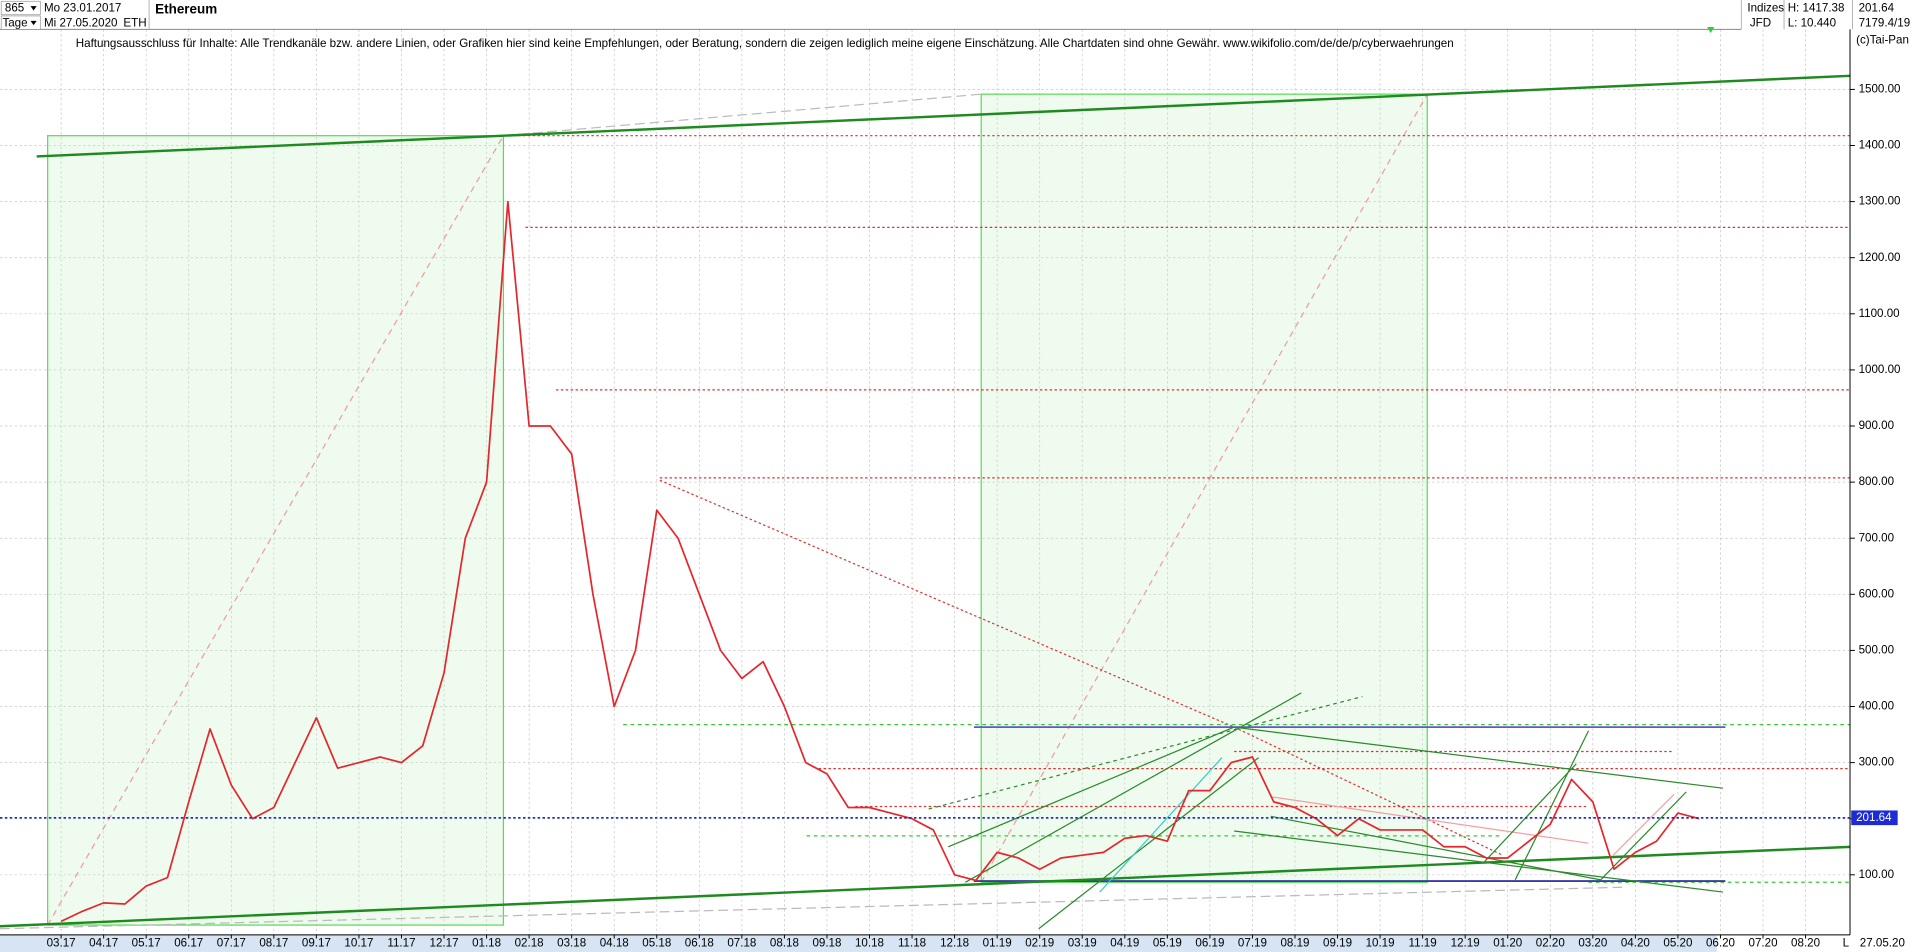 Image resolution: width=1916 pixels, height=952 pixels. I want to click on y-tick-label: 600.00, so click(1876, 593).